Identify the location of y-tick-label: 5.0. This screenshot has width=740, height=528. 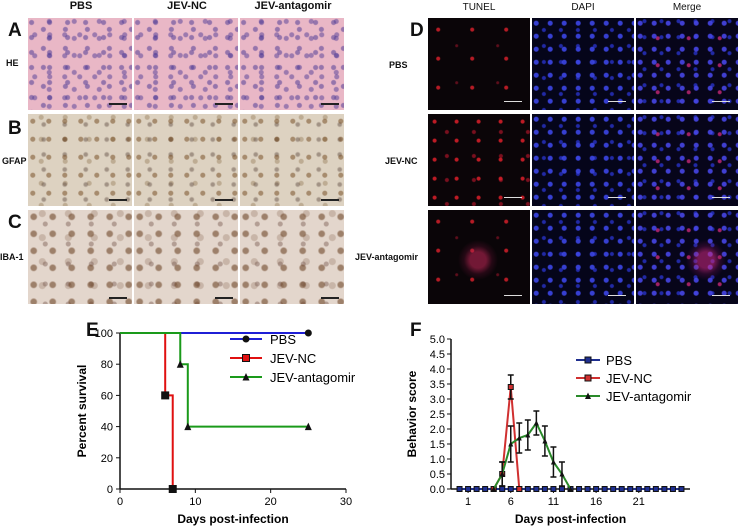
(437, 340).